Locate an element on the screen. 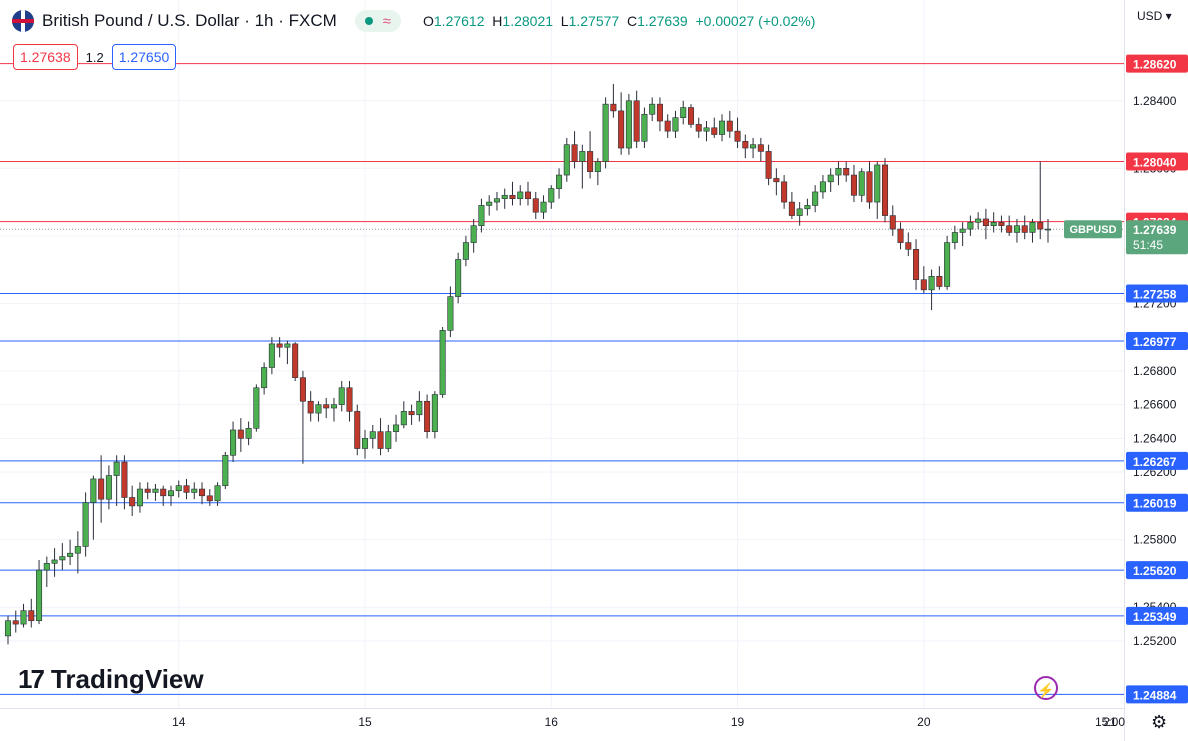  currency-selector: USD ▾ is located at coordinates (1154, 16).